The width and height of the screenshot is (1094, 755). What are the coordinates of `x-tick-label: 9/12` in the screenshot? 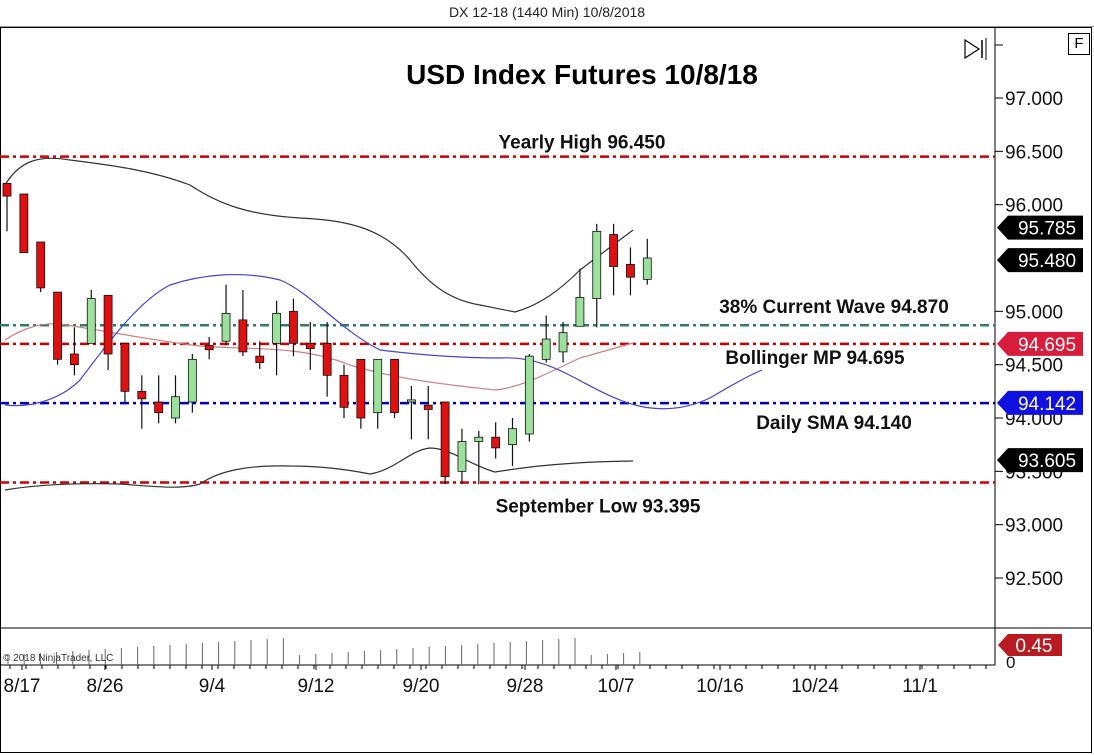 It's located at (316, 686).